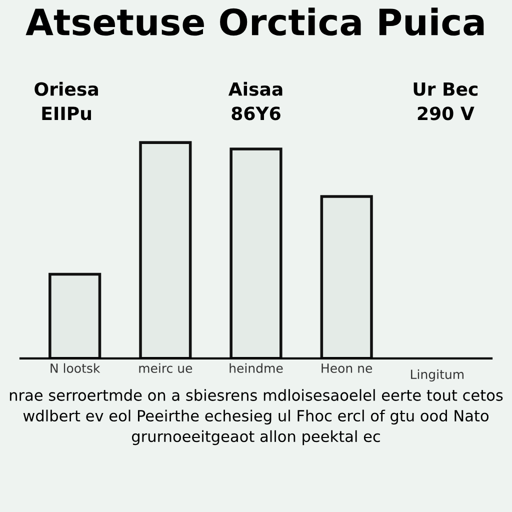  I want to click on chart-title: Atsetuse Orctica Puica, so click(255, 22).